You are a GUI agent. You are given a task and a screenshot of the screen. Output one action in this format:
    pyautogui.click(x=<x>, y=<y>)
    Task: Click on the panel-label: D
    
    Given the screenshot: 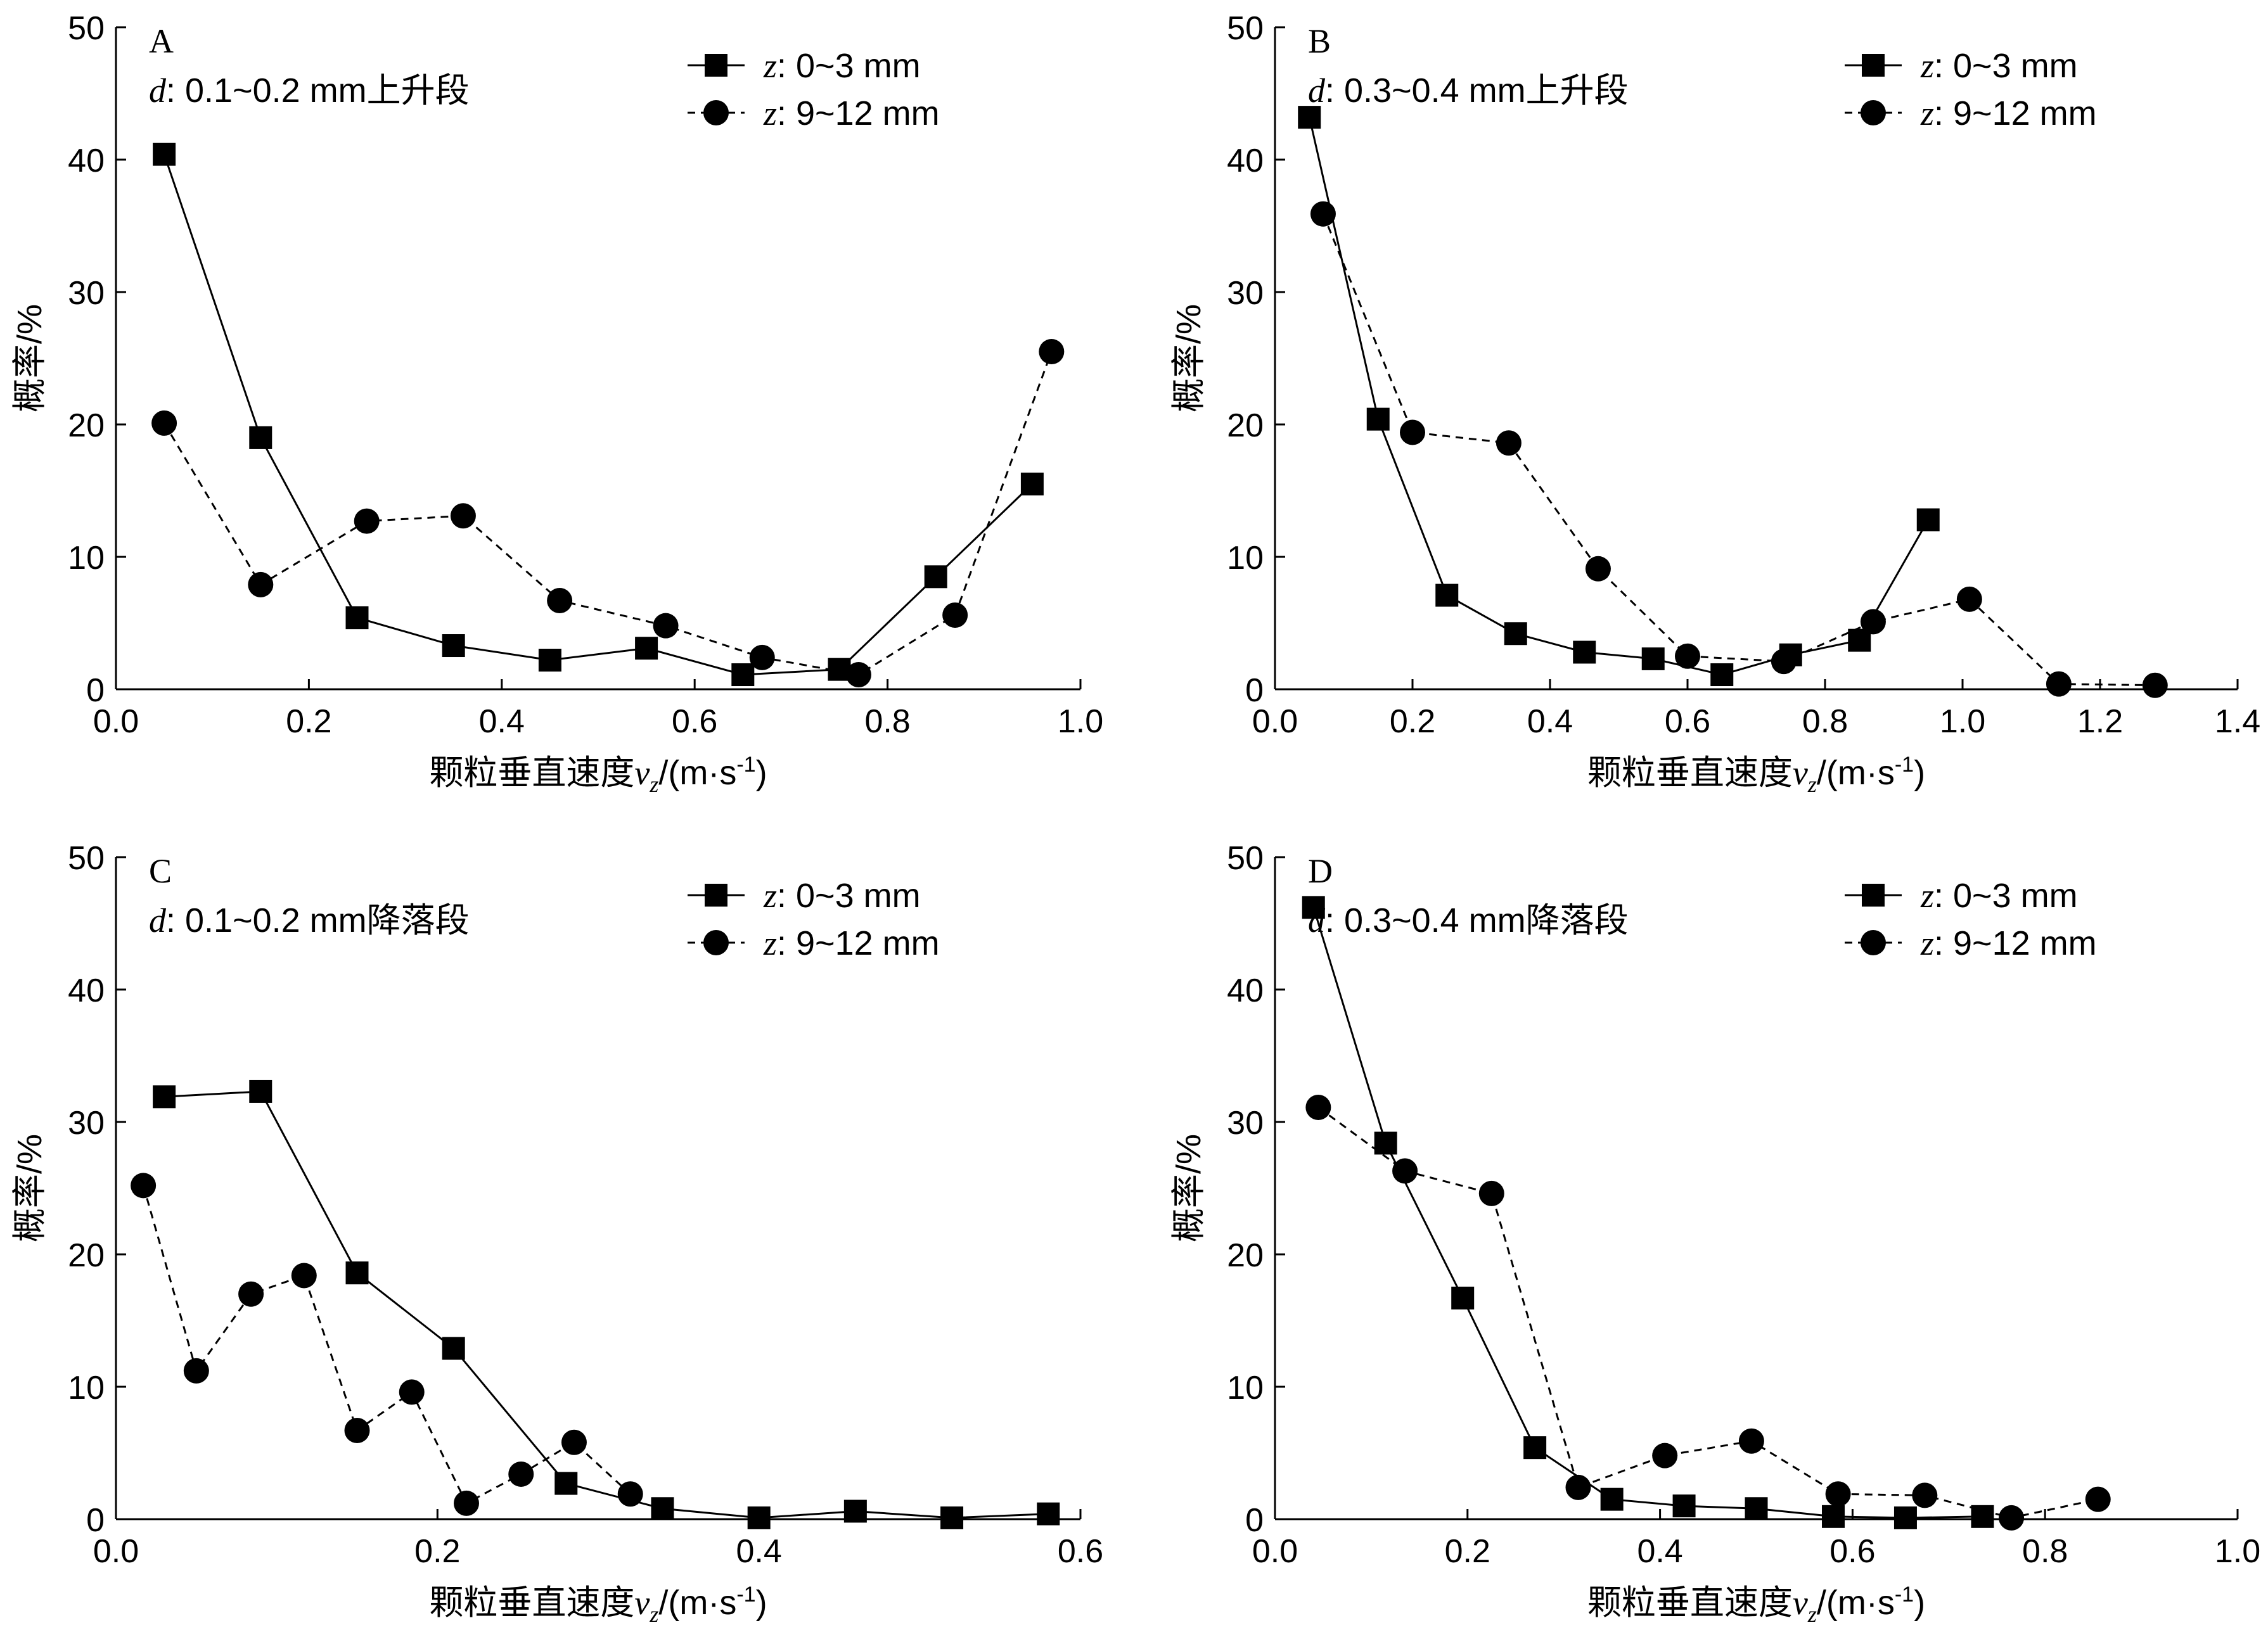 What is the action you would take?
    pyautogui.click(x=1320, y=871)
    